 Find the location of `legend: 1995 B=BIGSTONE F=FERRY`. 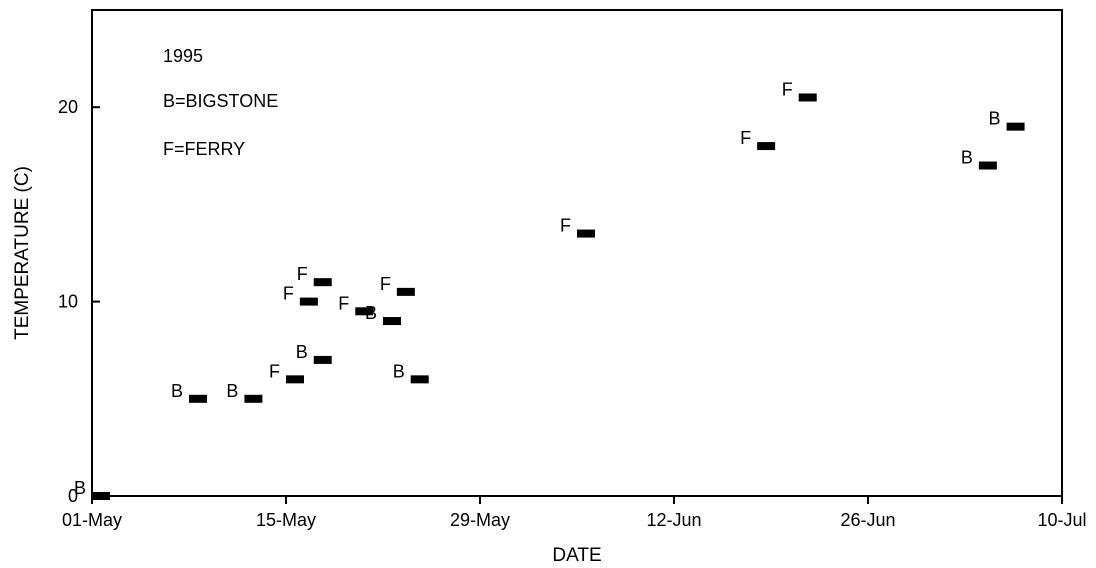

legend: 1995 B=BIGSTONE F=FERRY is located at coordinates (220, 102).